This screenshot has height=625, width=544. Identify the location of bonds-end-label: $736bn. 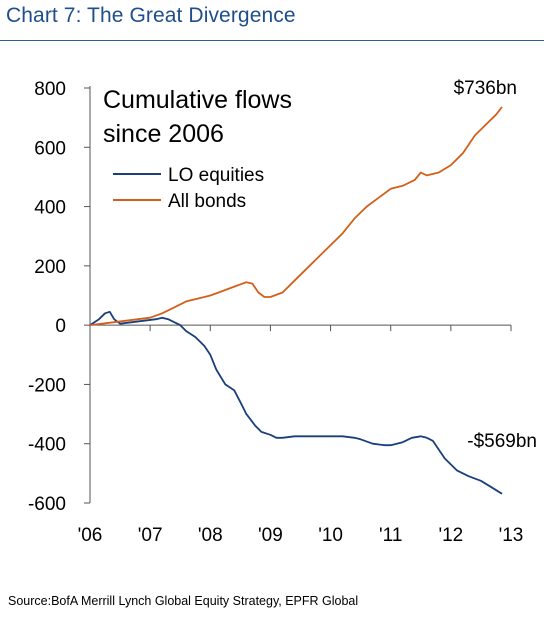
(485, 88).